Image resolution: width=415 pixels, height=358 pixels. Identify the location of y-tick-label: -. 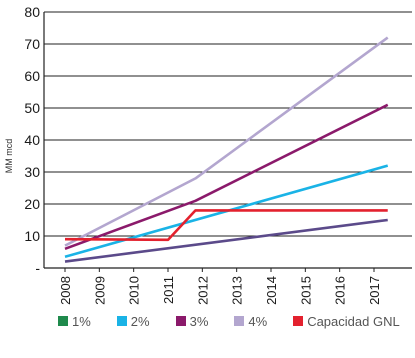
(37, 268).